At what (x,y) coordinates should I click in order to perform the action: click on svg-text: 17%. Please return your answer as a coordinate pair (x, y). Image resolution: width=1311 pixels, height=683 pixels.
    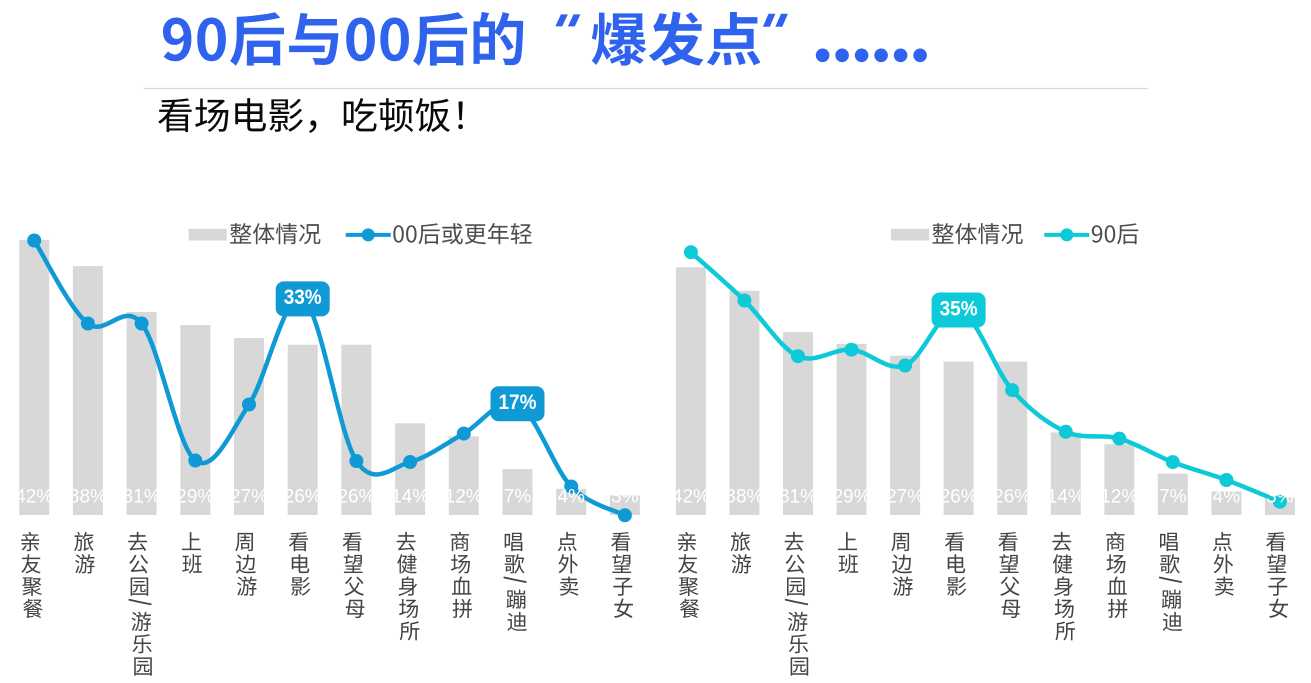
    Looking at the image, I should click on (518, 402).